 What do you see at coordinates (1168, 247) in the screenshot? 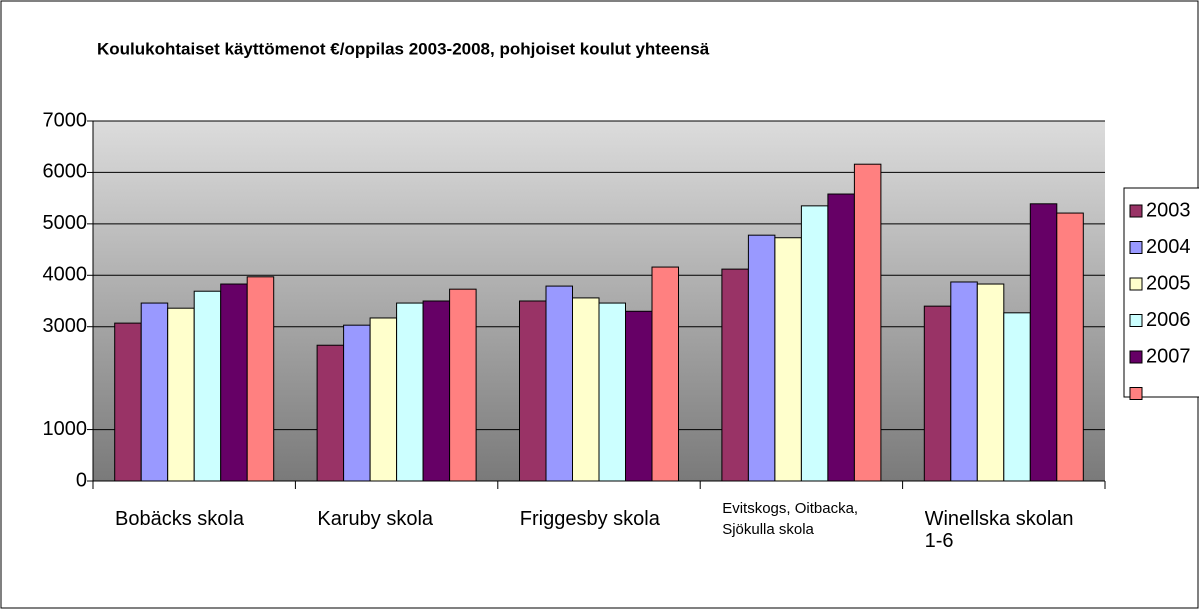
I see `legend-label: 2004` at bounding box center [1168, 247].